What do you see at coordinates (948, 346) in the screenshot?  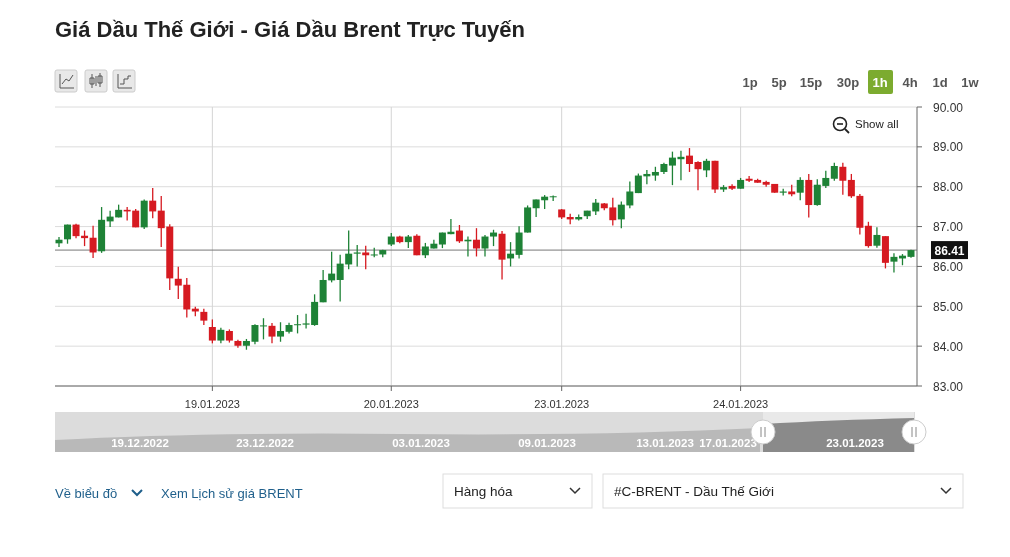 I see `y-tick-label: 84.00` at bounding box center [948, 346].